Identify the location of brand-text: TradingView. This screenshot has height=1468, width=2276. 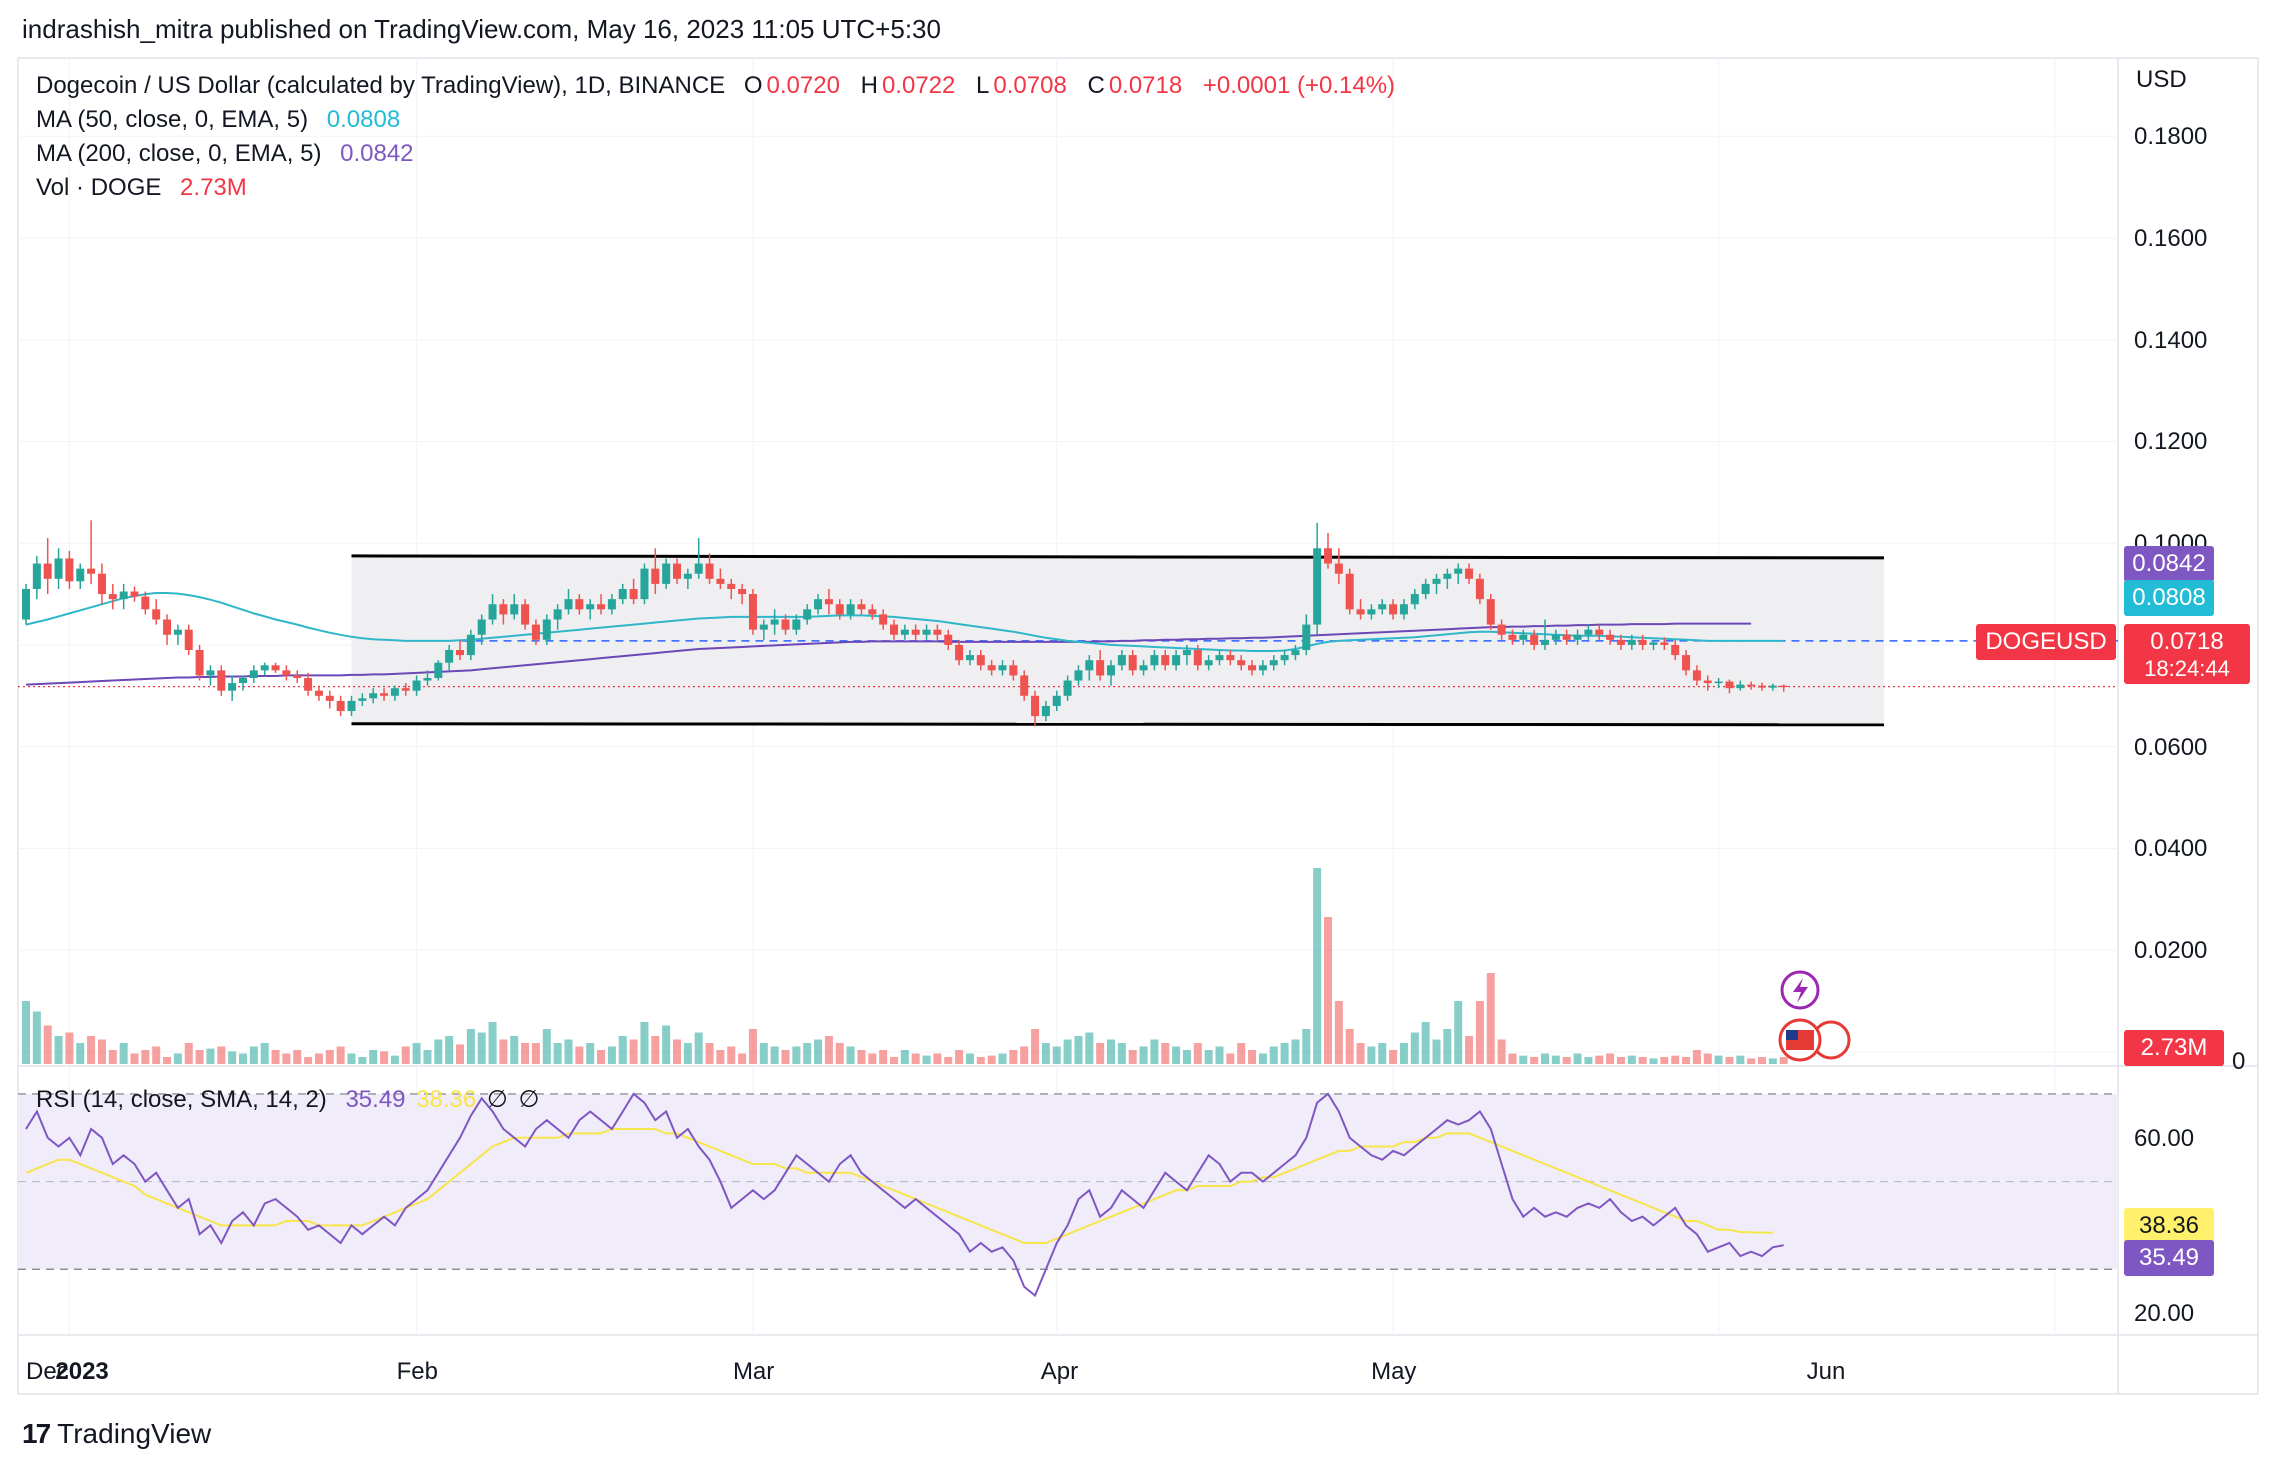
(134, 1433).